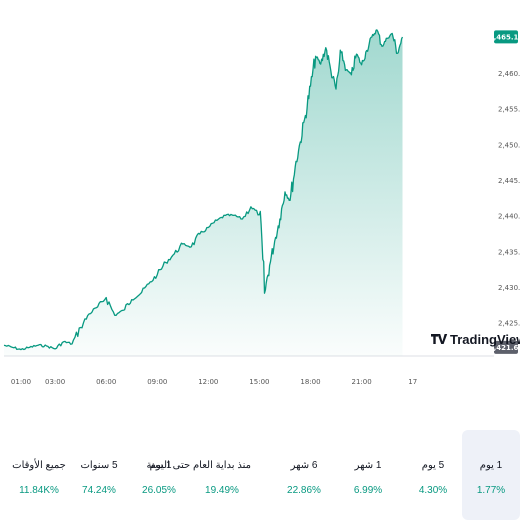 The height and width of the screenshot is (520, 520). Describe the element at coordinates (491, 465) in the screenshot. I see `period-label: 1 يوم` at that location.